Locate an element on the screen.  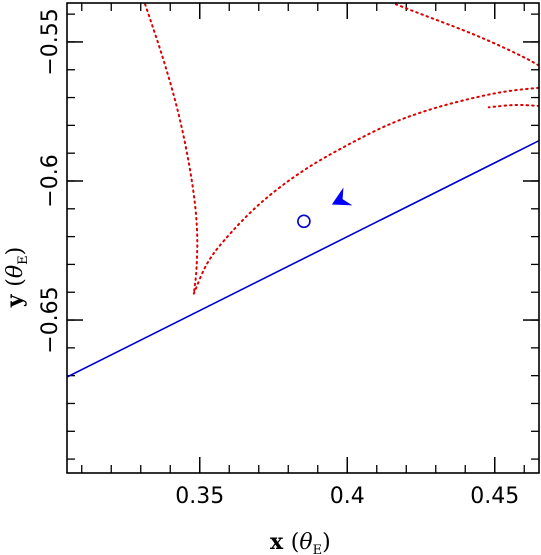
x-tick-label: 0.4 is located at coordinates (347, 496).